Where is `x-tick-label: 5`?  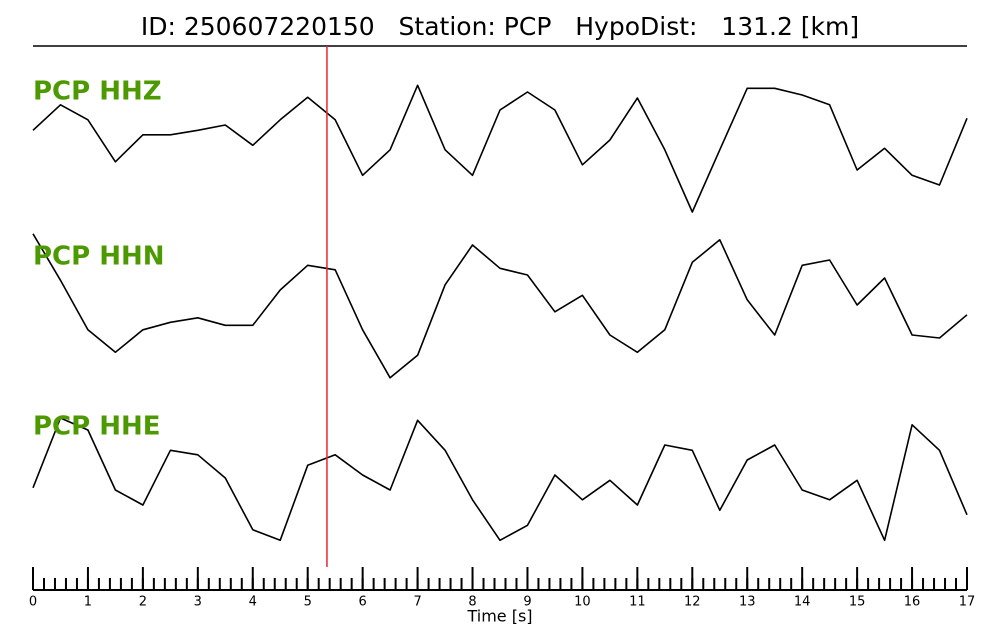
x-tick-label: 5 is located at coordinates (308, 602).